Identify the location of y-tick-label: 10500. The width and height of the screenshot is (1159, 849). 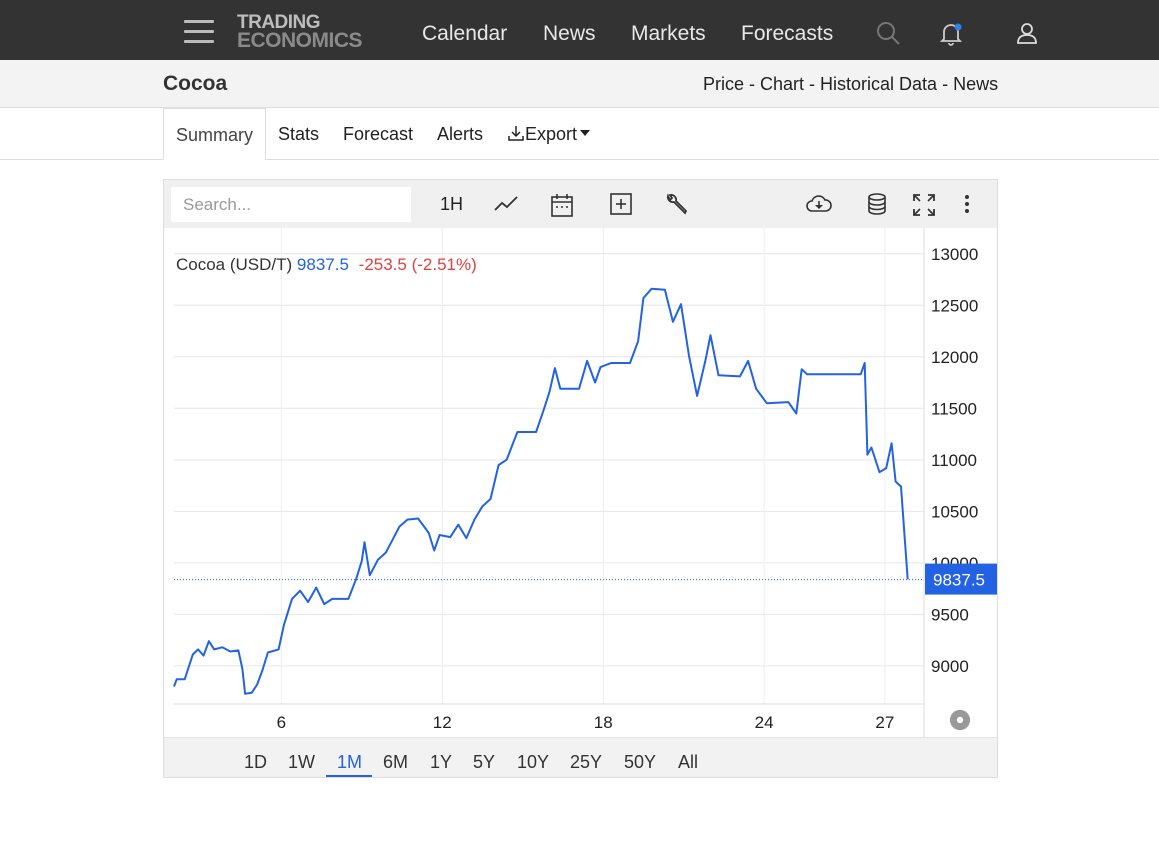
(954, 511).